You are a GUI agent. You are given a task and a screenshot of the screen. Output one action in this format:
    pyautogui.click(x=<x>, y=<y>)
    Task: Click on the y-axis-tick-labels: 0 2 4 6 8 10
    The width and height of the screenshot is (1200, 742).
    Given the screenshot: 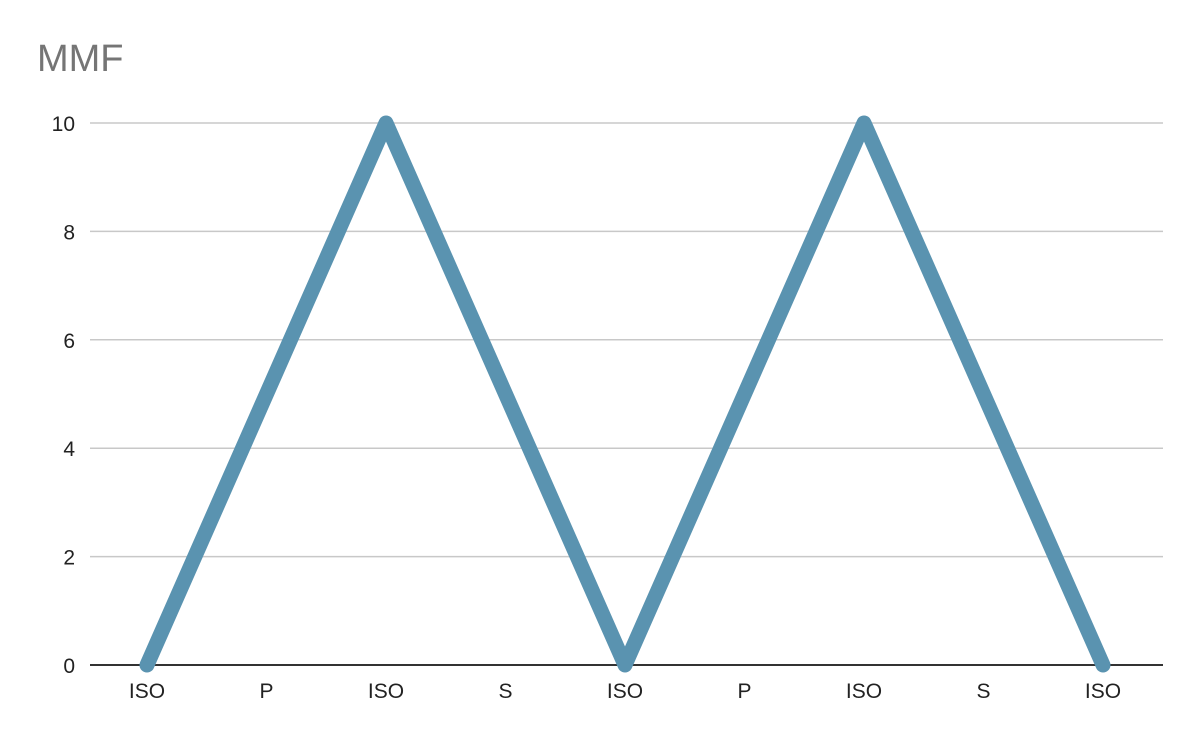 What is the action you would take?
    pyautogui.click(x=64, y=395)
    